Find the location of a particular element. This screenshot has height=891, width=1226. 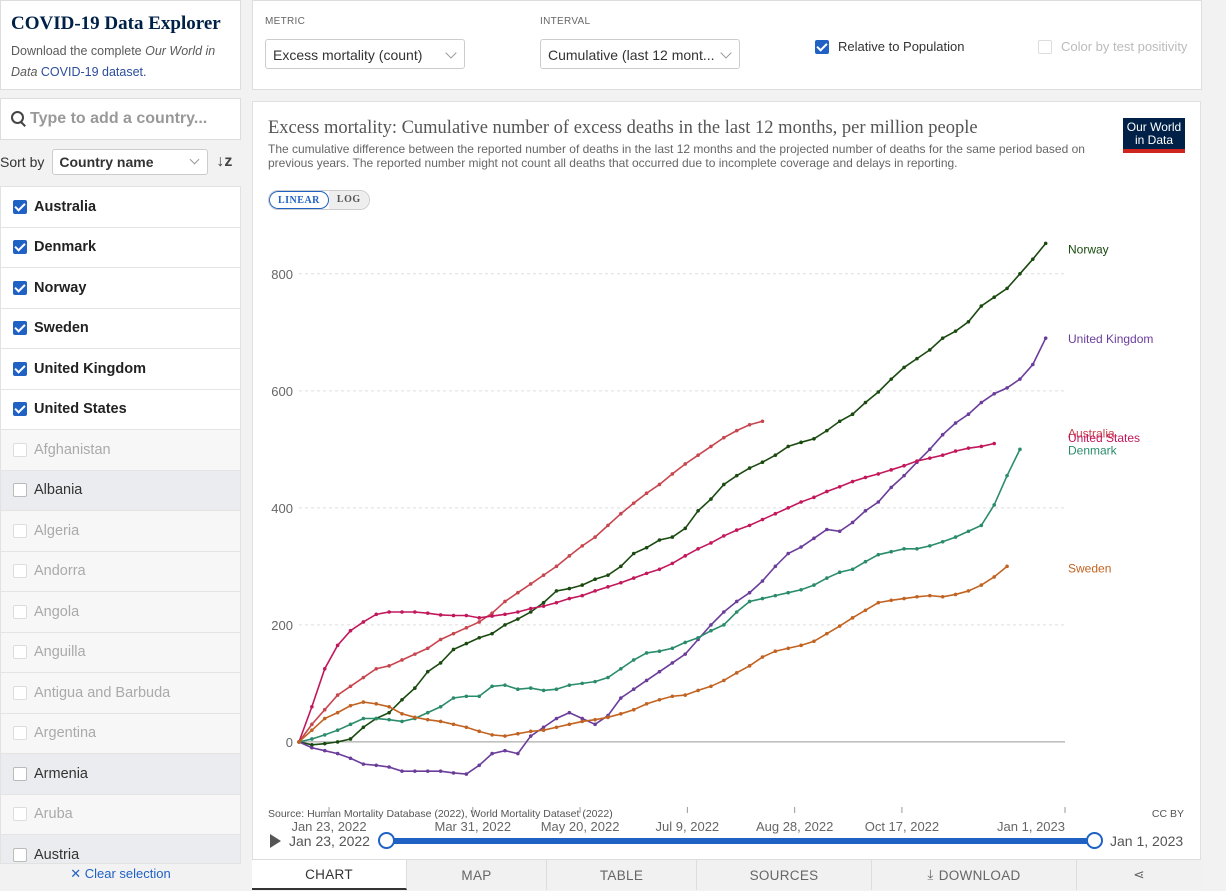

tab-download: ⤓ DOWNLOAD is located at coordinates (974, 875).